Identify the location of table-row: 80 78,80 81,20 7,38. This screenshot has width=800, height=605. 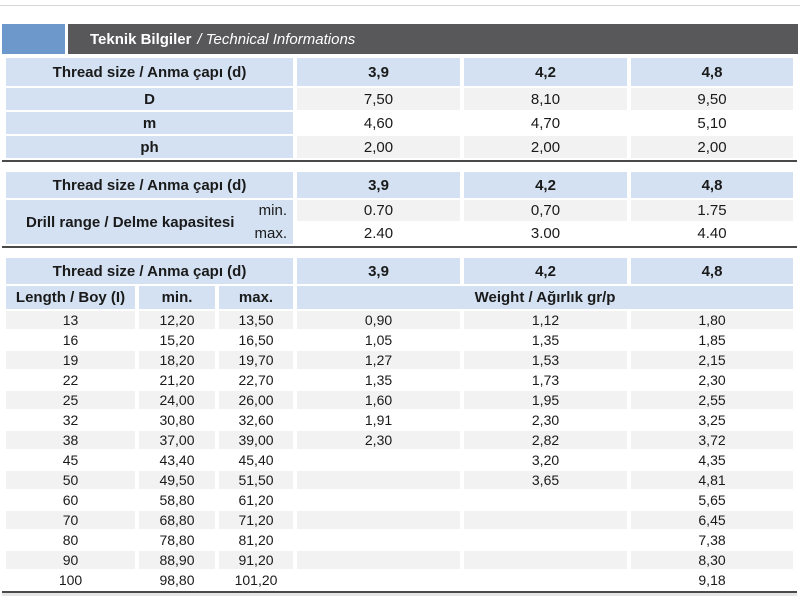
(400, 540).